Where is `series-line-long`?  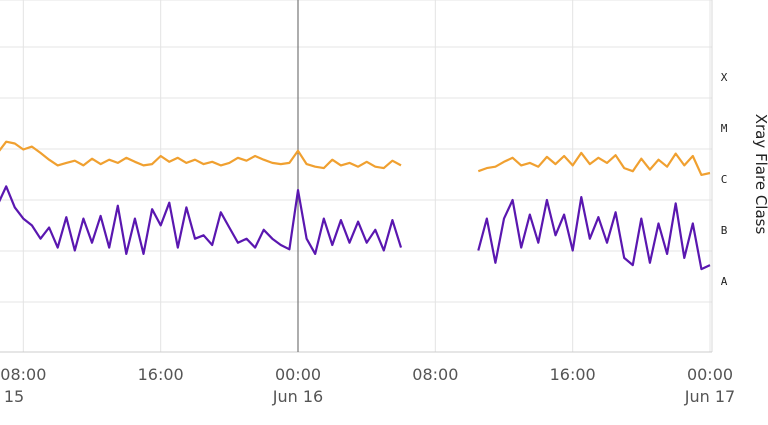
series-line-long is located at coordinates (355, 158).